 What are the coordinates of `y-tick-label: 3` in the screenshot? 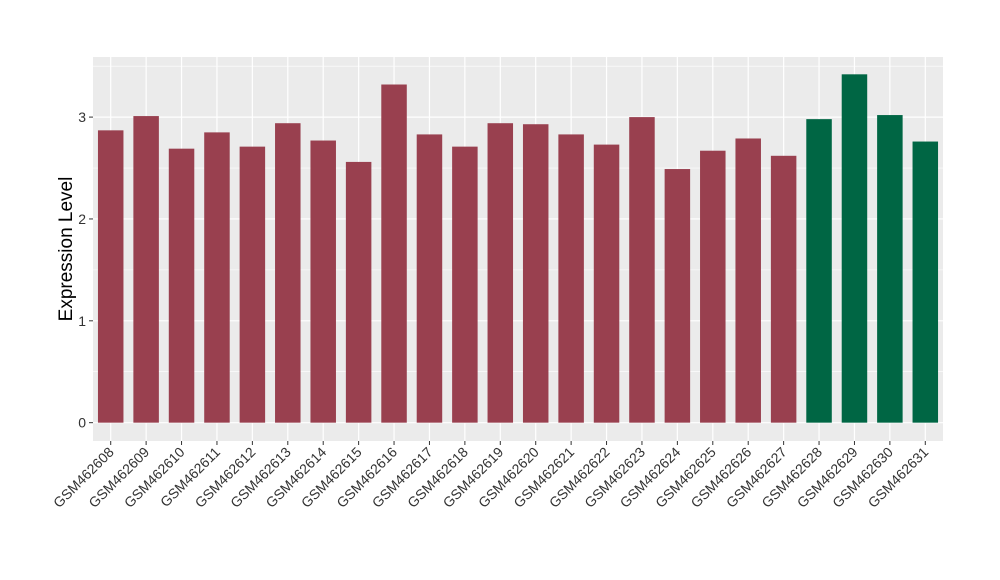 It's located at (82, 117).